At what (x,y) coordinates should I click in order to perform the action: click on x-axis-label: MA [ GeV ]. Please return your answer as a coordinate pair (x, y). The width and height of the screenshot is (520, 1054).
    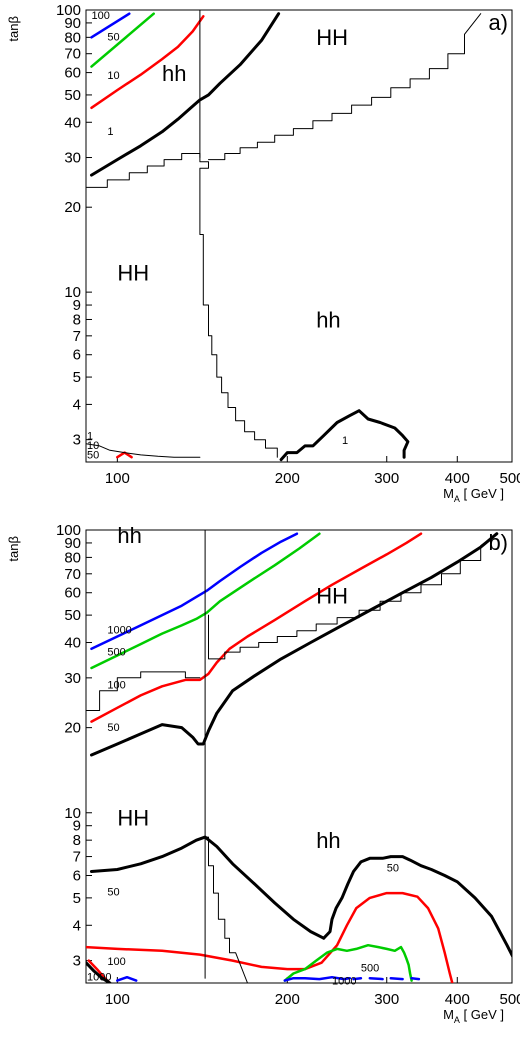
    Looking at the image, I should click on (473, 495).